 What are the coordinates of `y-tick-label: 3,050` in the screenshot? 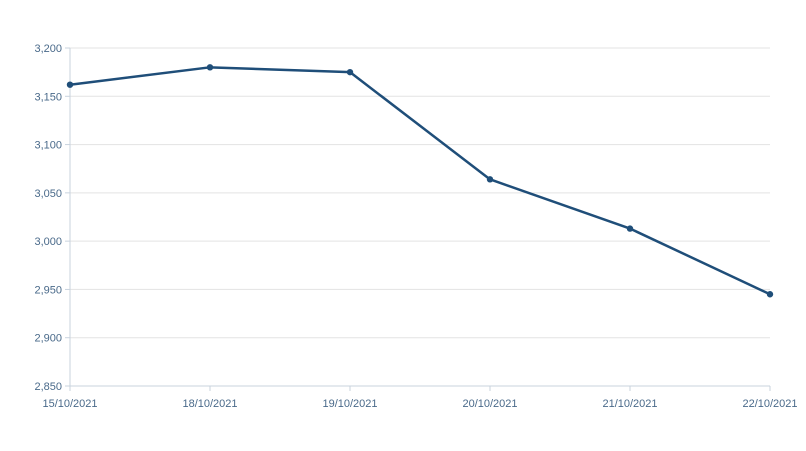 It's located at (48, 194).